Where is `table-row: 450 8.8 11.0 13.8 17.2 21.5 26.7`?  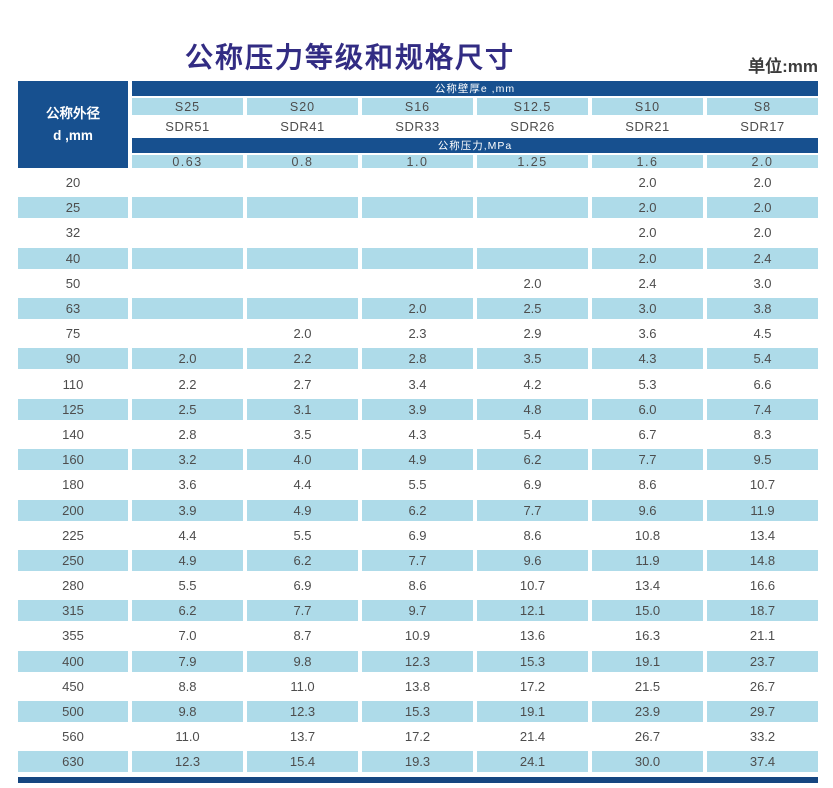
table-row: 450 8.8 11.0 13.8 17.2 21.5 26.7 is located at coordinates (418, 686).